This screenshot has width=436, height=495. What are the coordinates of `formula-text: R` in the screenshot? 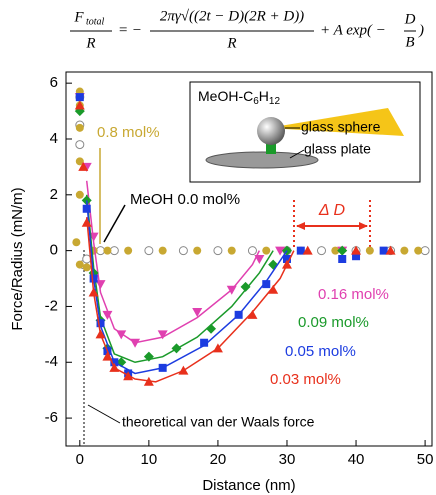 It's located at (90, 43).